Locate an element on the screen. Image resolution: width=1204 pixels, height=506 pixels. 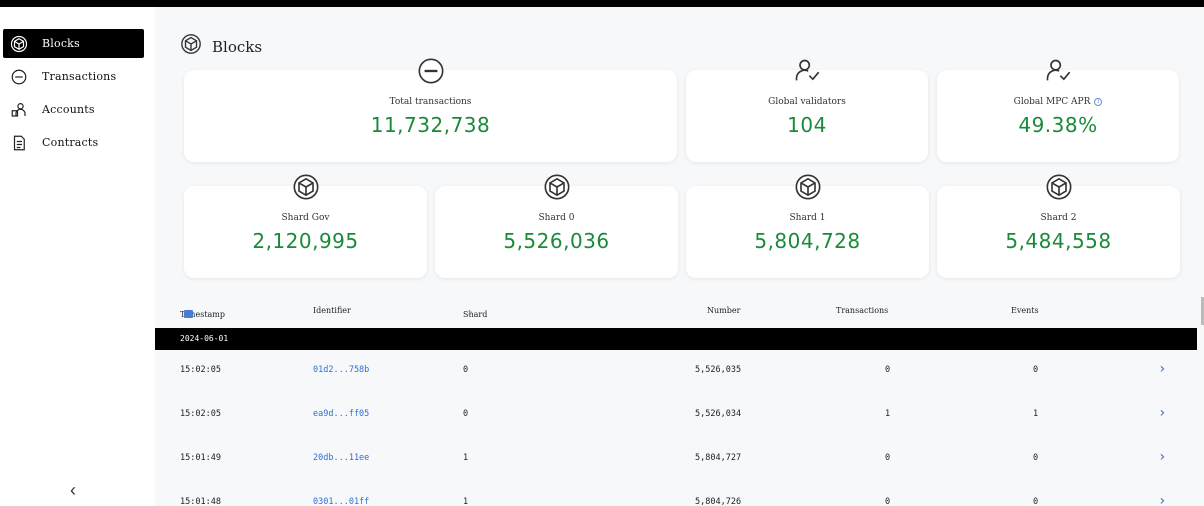
stat-label: Global MPC APR i is located at coordinates (1058, 102).